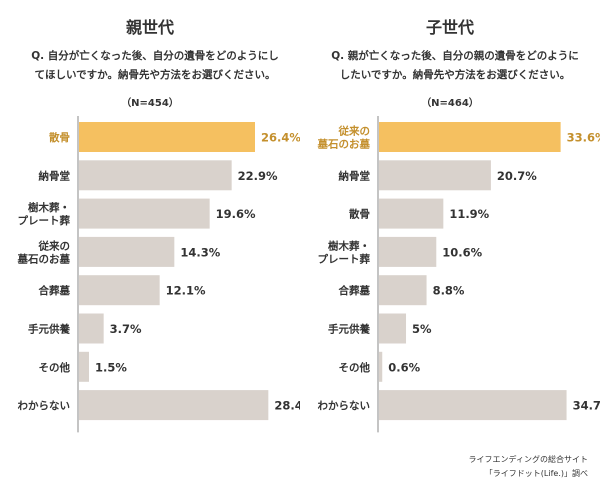 The width and height of the screenshot is (600, 487). I want to click on question-line: したいですか。納骨先や方法をお選びください。, so click(455, 75).